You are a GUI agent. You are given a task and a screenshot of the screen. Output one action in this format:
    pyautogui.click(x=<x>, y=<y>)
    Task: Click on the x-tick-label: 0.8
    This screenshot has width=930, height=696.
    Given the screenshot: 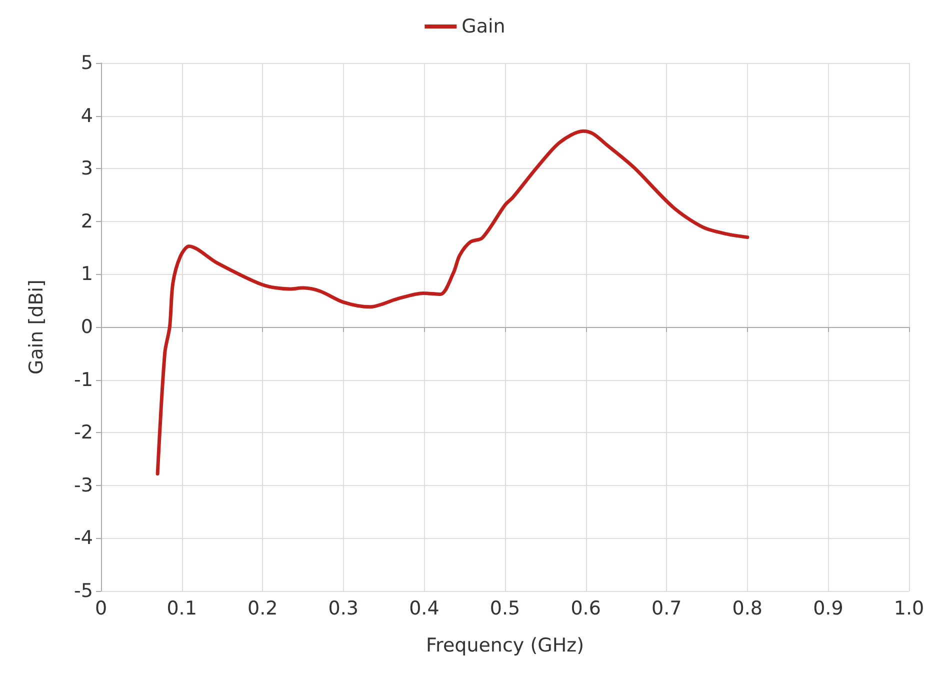 What is the action you would take?
    pyautogui.click(x=747, y=609)
    